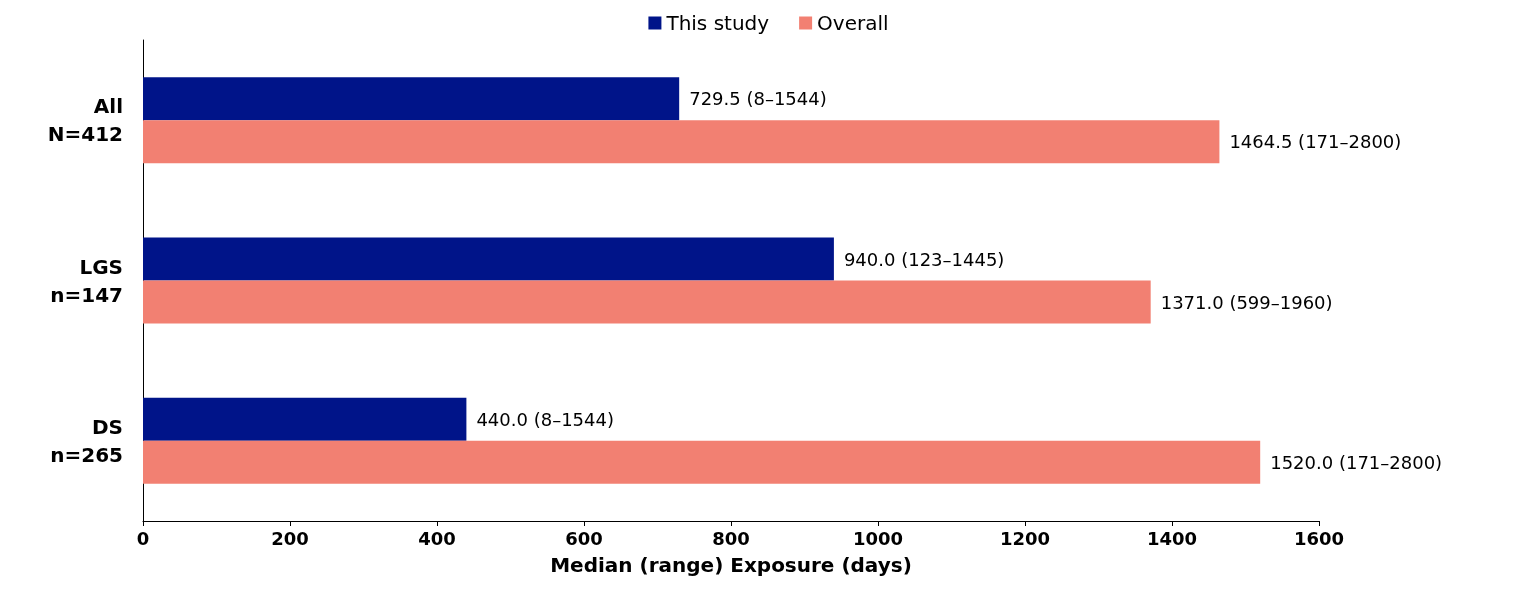 The image size is (1537, 599). What do you see at coordinates (545, 419) in the screenshot?
I see `data-label: 440.0 (8–1544)` at bounding box center [545, 419].